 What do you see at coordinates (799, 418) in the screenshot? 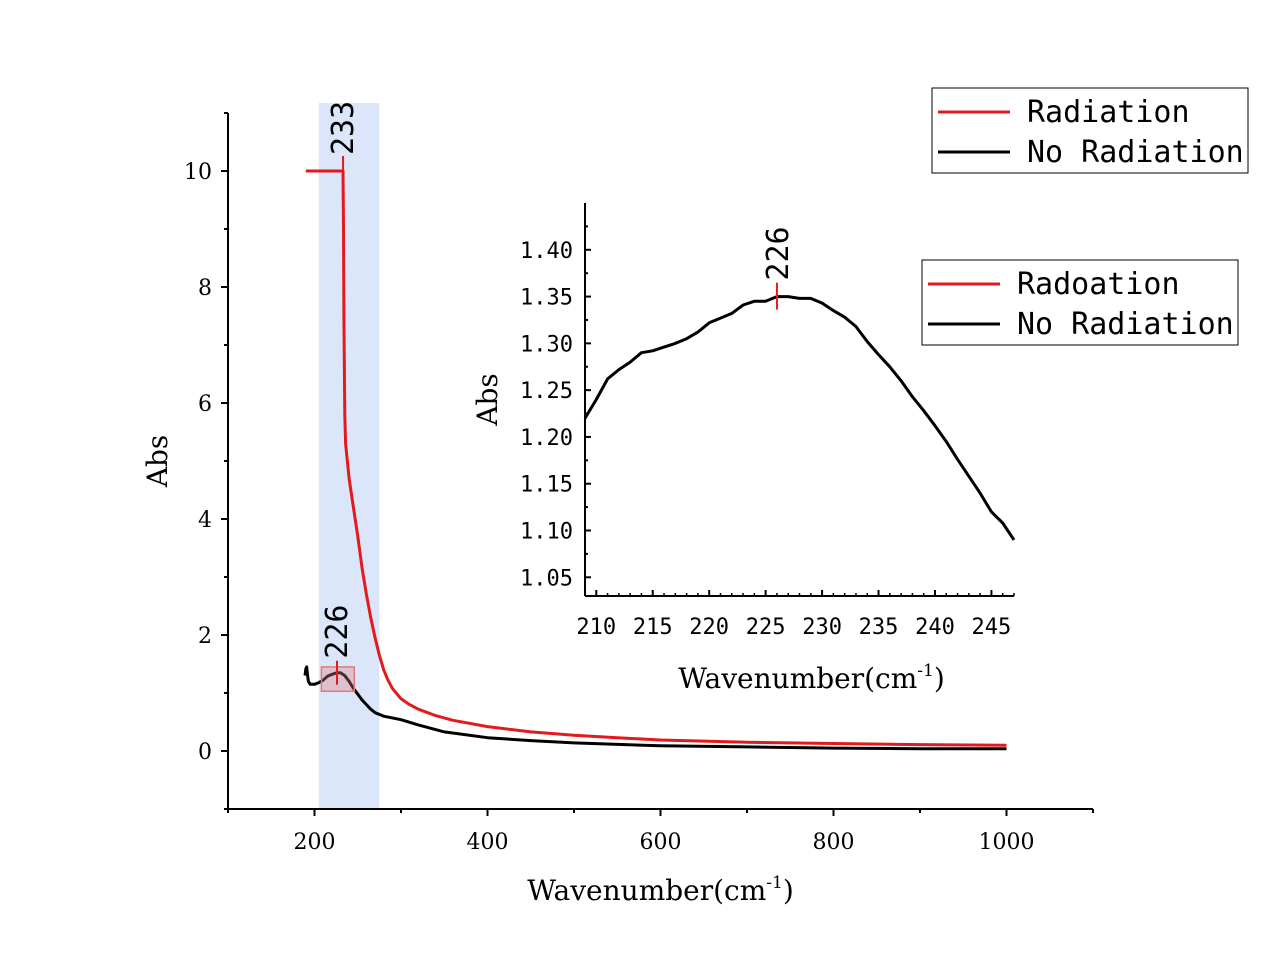
I see `inset-series-no-radiation` at bounding box center [799, 418].